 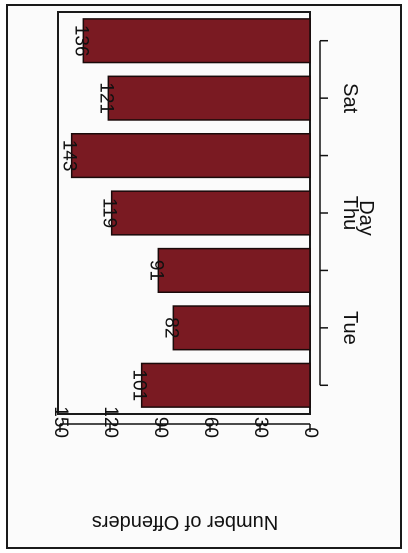 I want to click on bar-value-label: 91, so click(x=155, y=270).